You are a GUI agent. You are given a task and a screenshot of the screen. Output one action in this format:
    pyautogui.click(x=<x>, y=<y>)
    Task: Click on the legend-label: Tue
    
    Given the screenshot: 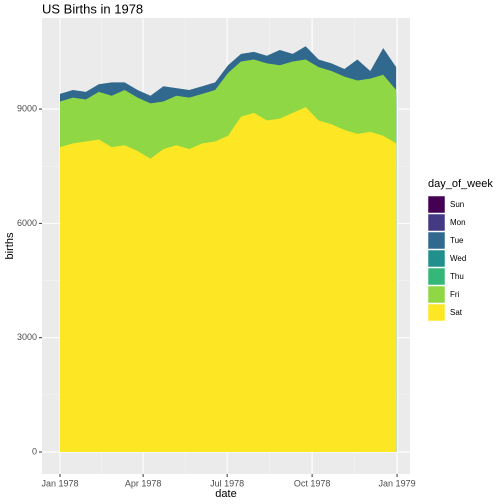 What is the action you would take?
    pyautogui.click(x=457, y=240)
    